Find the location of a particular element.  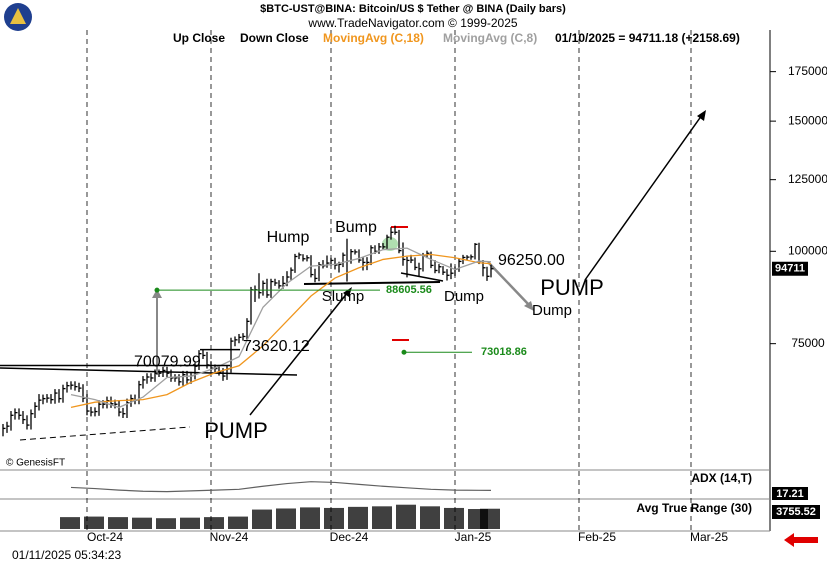

price-level-label: 88605.56 is located at coordinates (409, 290).